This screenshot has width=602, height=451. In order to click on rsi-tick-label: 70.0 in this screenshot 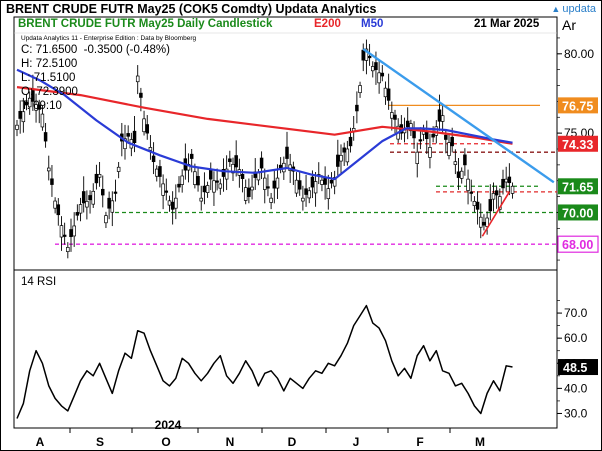, I will do `click(576, 313)`.